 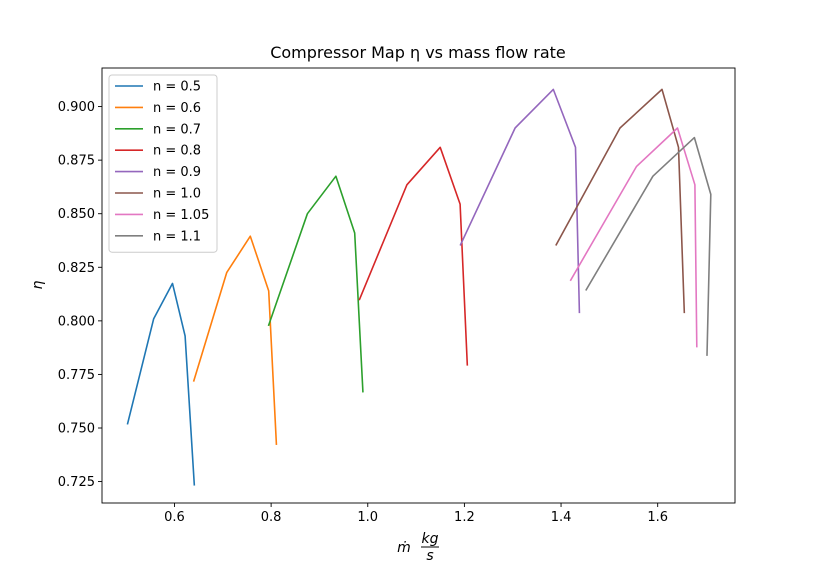 What do you see at coordinates (657, 517) in the screenshot?
I see `x-tick-label: 1.6` at bounding box center [657, 517].